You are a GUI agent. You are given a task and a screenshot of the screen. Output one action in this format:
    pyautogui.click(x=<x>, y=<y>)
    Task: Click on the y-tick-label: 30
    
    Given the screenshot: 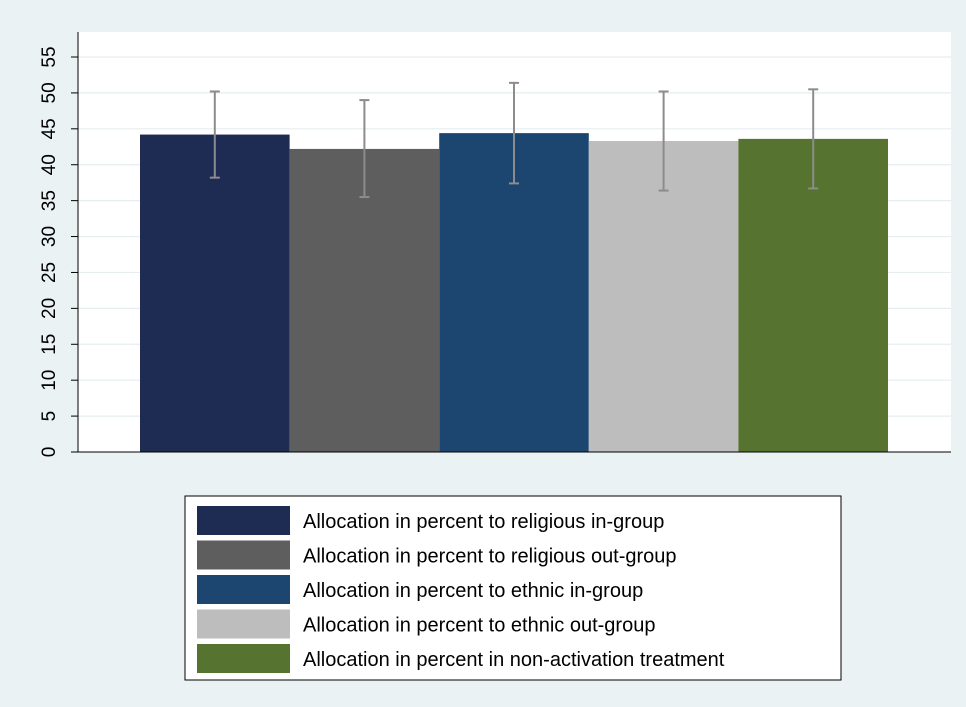 What is the action you would take?
    pyautogui.click(x=49, y=236)
    